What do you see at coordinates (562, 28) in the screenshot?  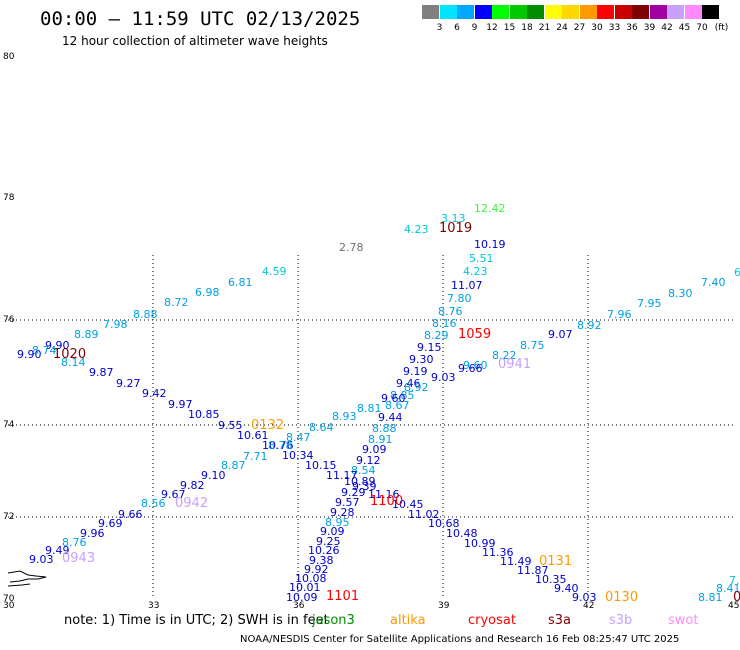 I see `legend-label: 24` at bounding box center [562, 28].